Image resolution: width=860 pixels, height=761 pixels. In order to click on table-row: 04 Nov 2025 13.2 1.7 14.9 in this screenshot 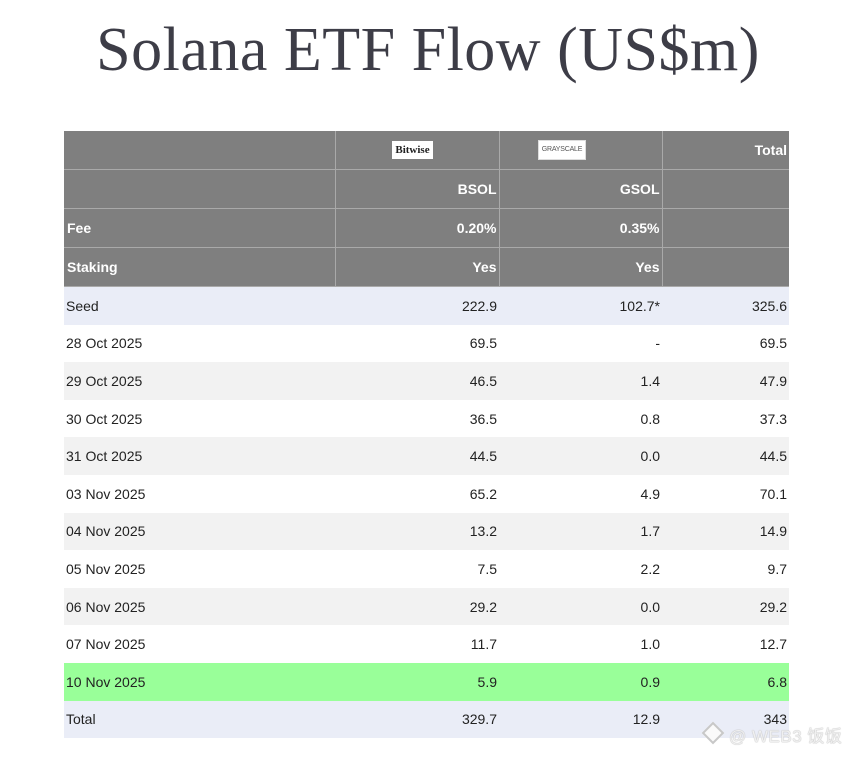, I will do `click(426, 531)`.